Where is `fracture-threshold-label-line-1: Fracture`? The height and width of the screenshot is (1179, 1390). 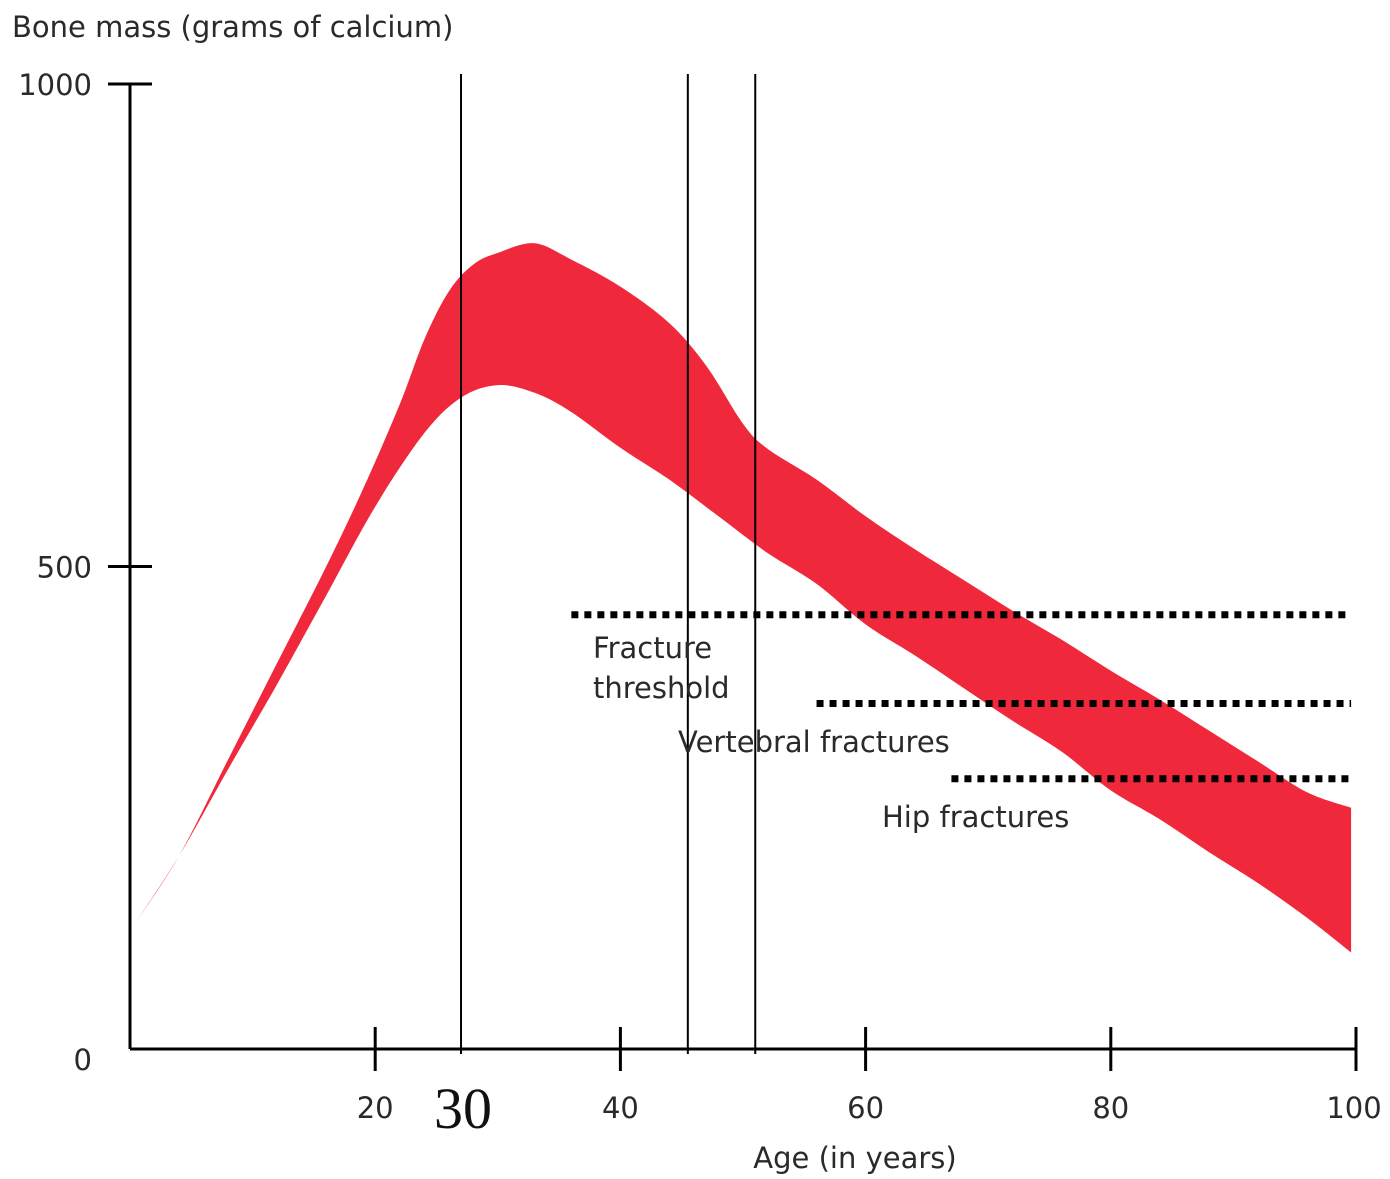
fracture-threshold-label-line-1: Fracture is located at coordinates (652, 648).